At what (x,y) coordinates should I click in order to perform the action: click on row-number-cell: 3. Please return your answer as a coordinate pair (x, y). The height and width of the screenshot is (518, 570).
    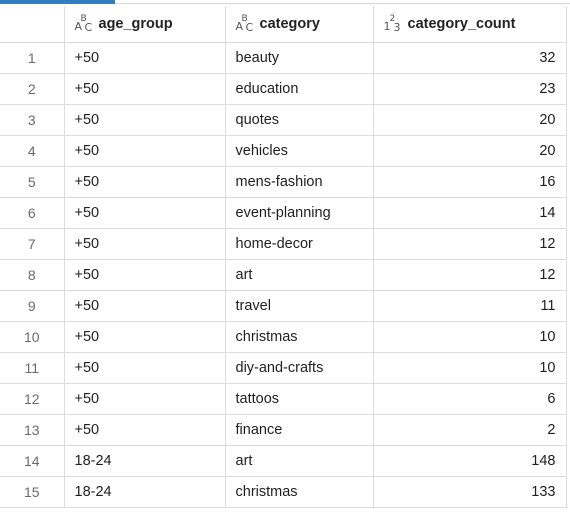
    Looking at the image, I should click on (32, 120).